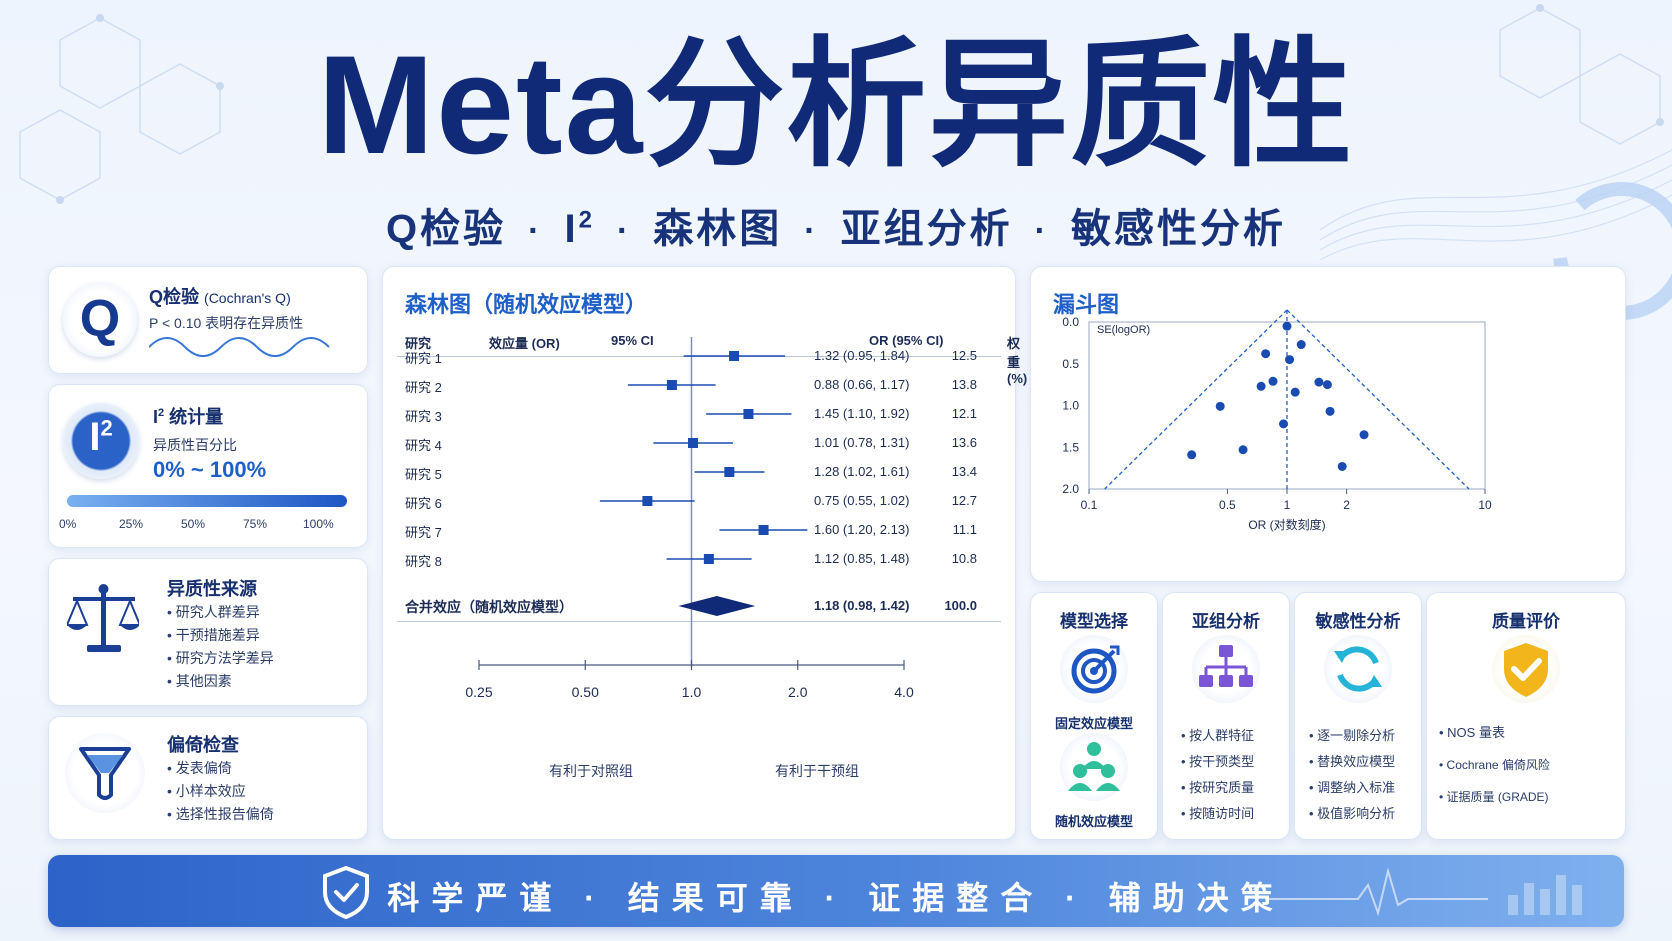  I want to click on i2-tick-row: 0% 25% 50% 75% 100%, so click(208, 526).